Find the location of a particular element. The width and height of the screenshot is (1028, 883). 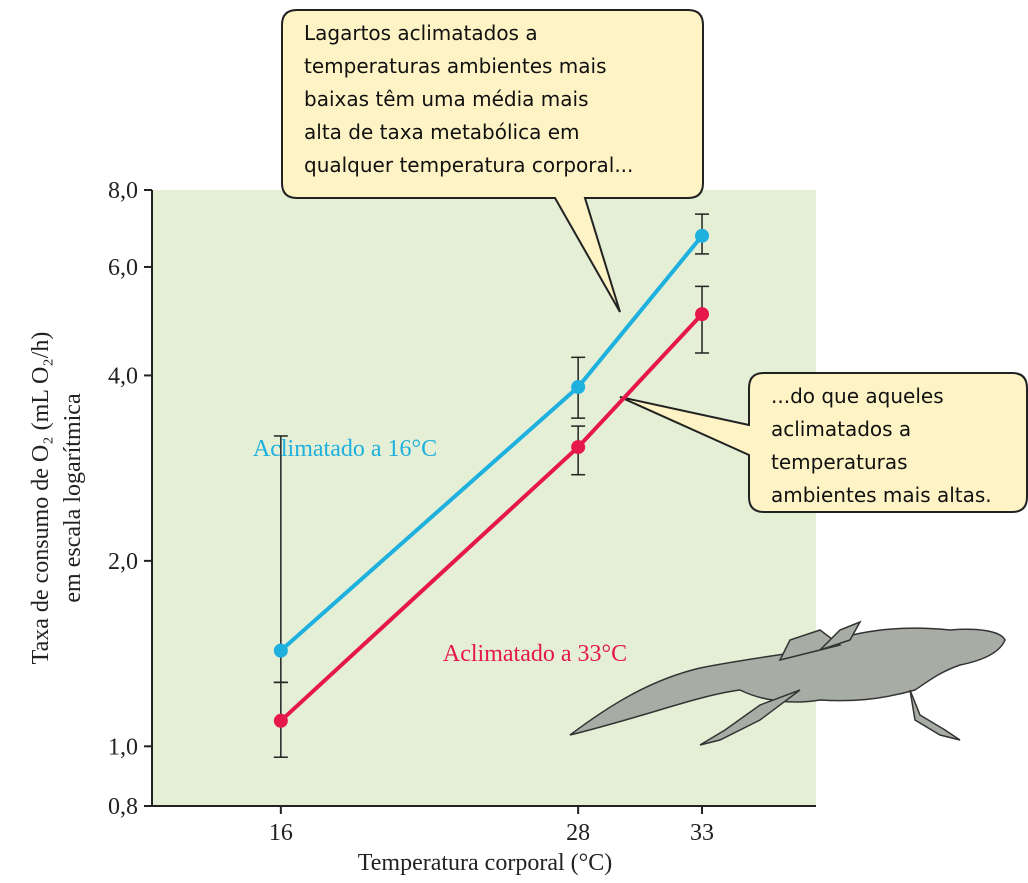

annotation-text: temperaturas ambientes mais is located at coordinates (455, 66).